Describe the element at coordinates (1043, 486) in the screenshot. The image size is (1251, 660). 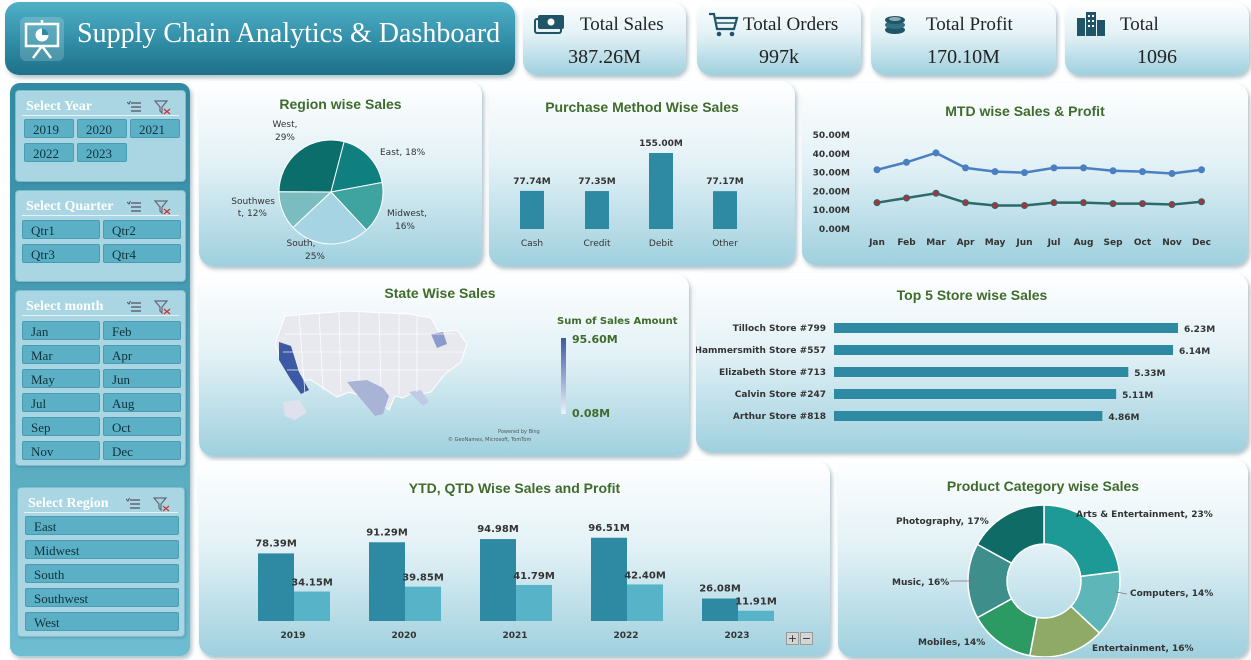
I see `chart-title: Product Category wise Sales` at that location.